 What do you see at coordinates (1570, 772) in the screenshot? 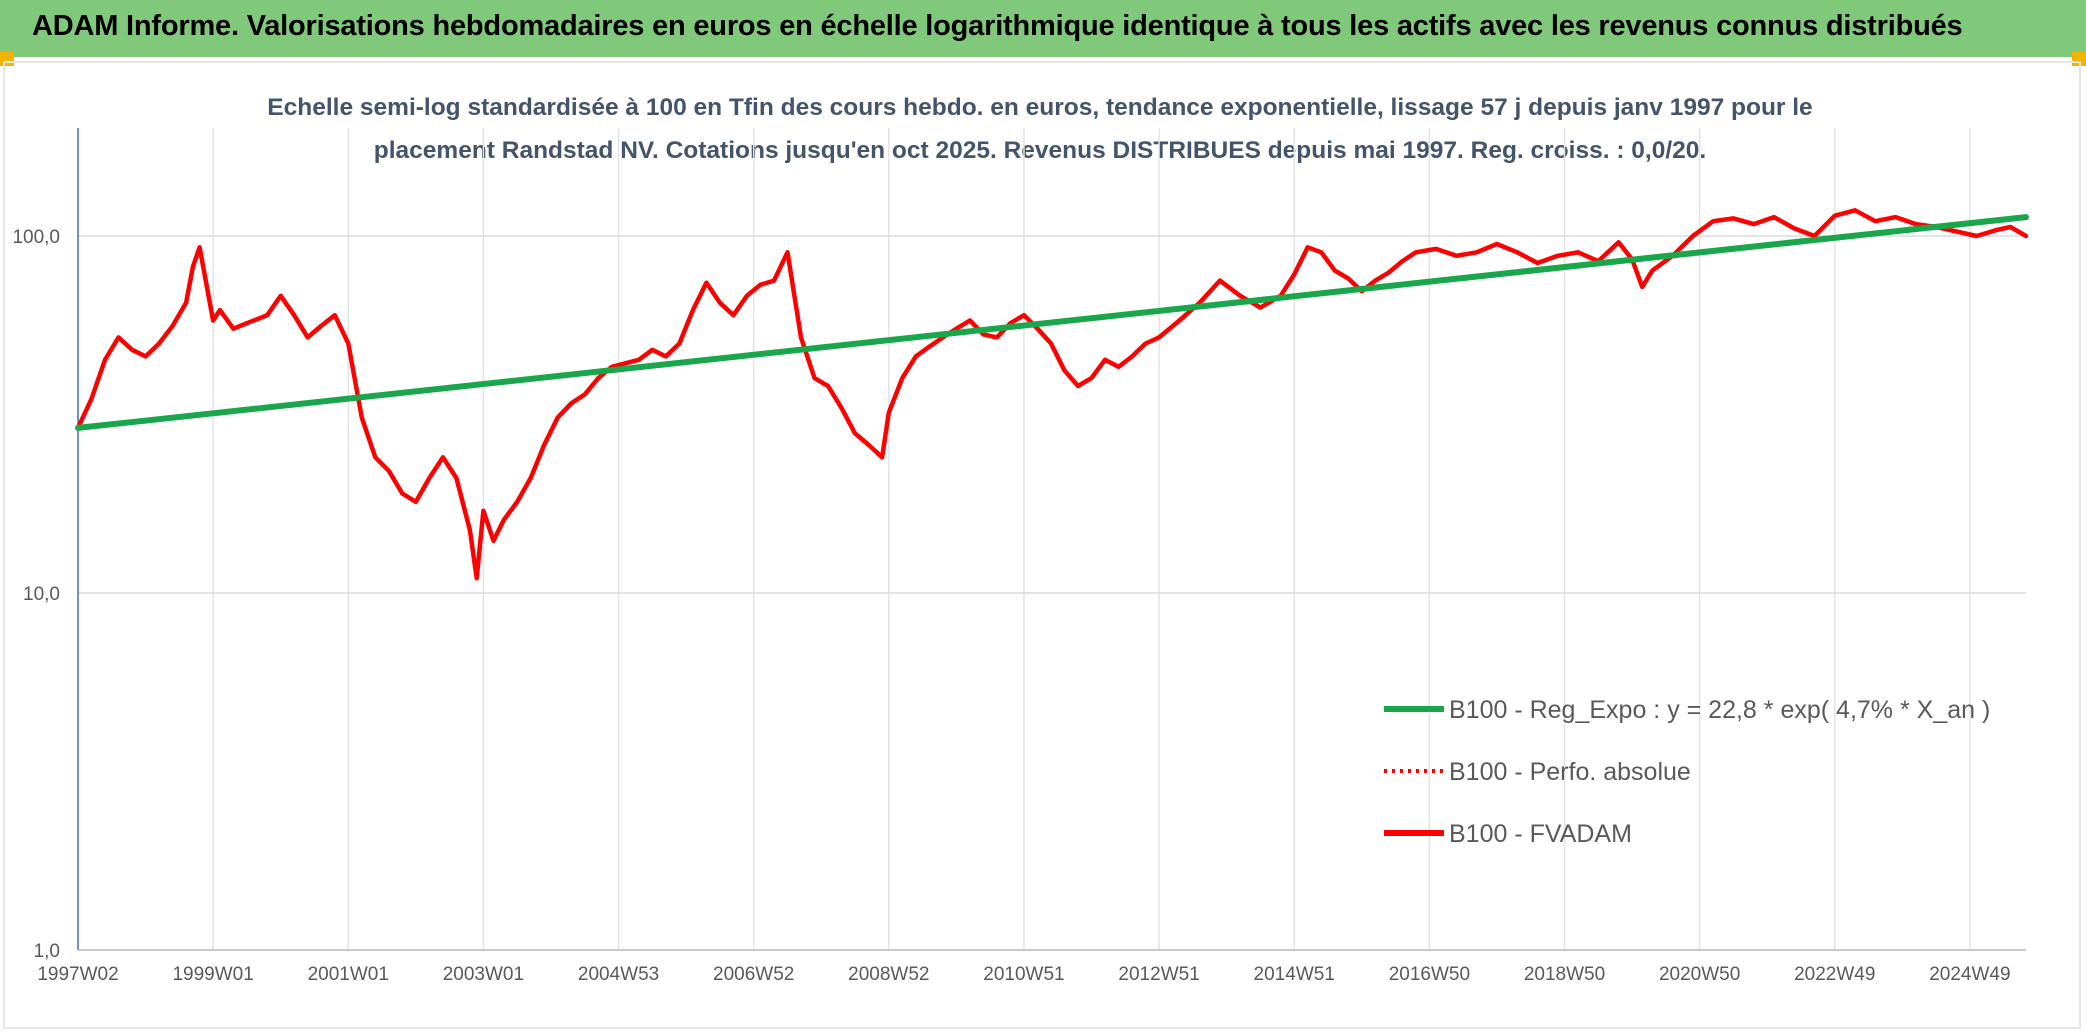
I see `legend-label-perfo: B100 - Perfo. absolue` at bounding box center [1570, 772].